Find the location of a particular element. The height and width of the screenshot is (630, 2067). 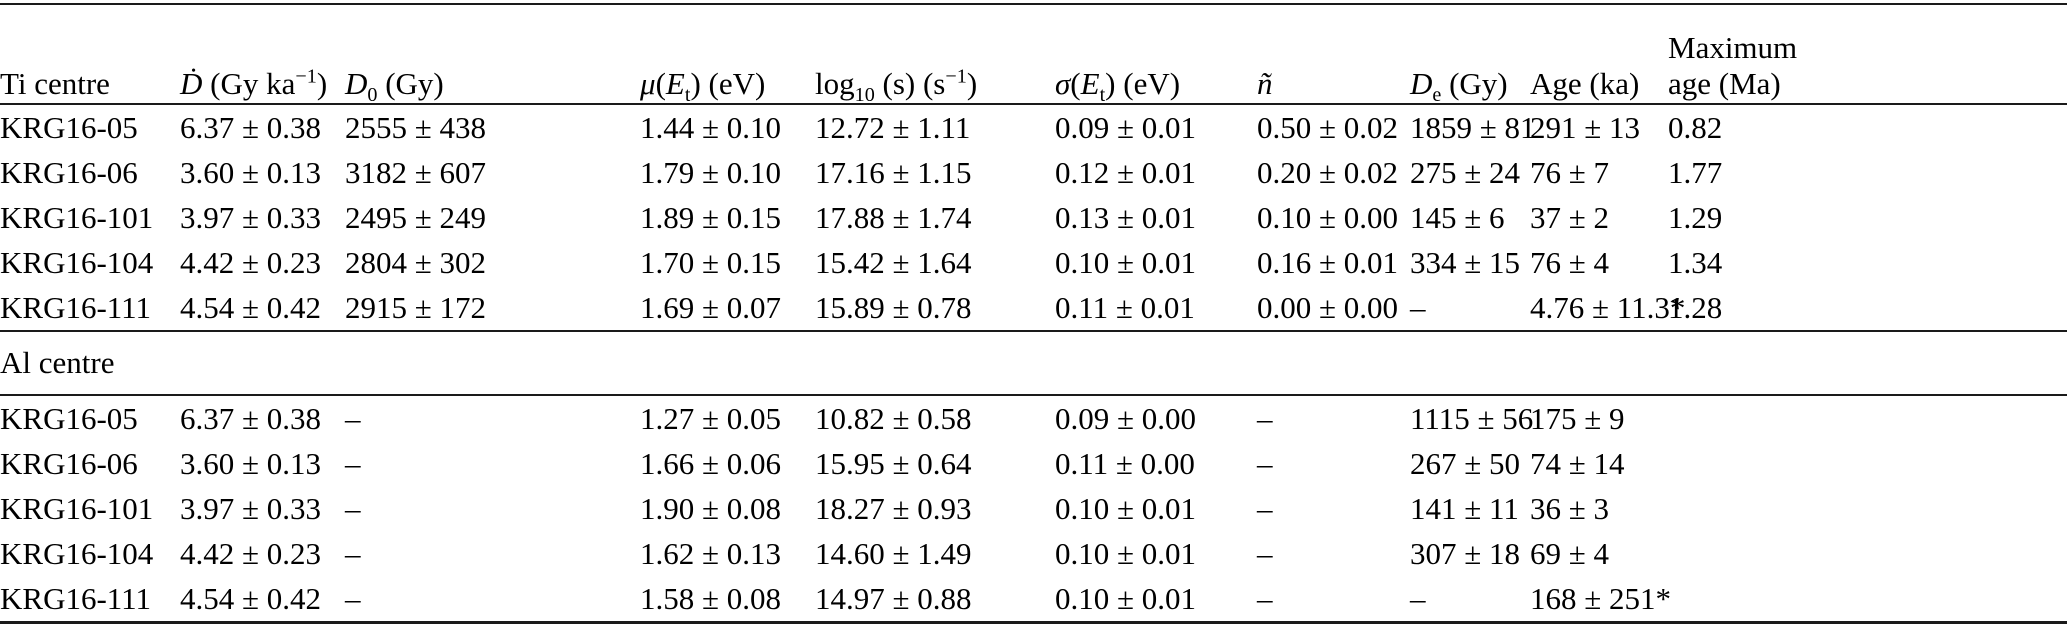

cell-age: 4.76 ± 11.3* is located at coordinates (1608, 307).